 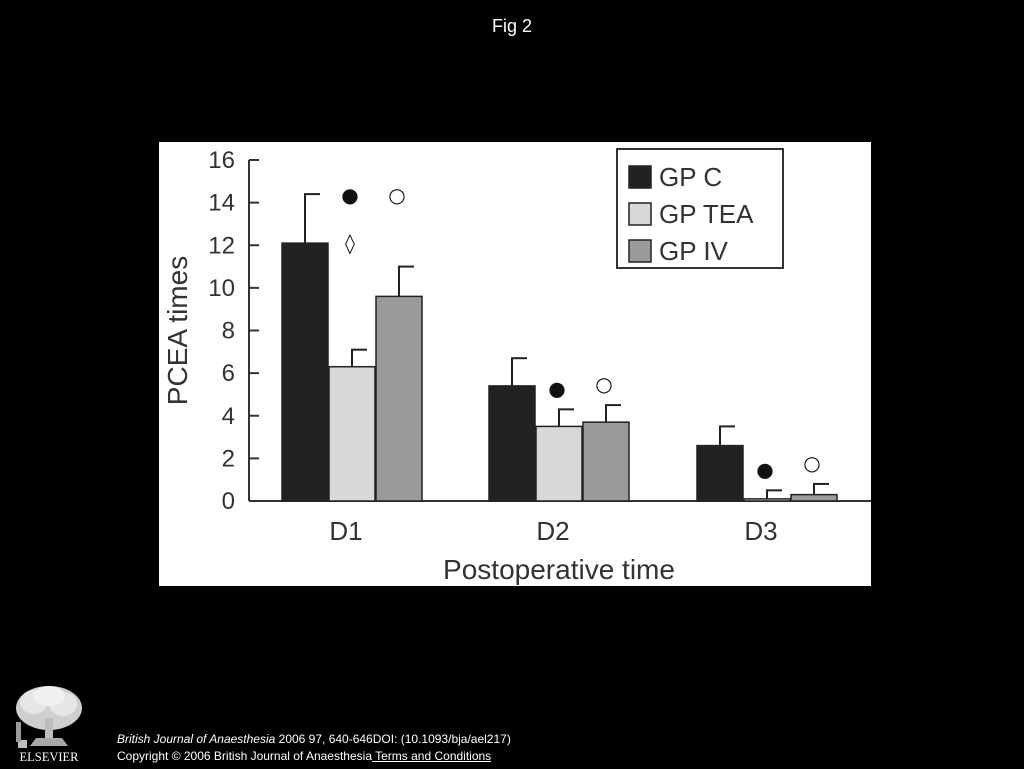 What do you see at coordinates (49, 723) in the screenshot?
I see `elsevier-logo: ELSEVIER` at bounding box center [49, 723].